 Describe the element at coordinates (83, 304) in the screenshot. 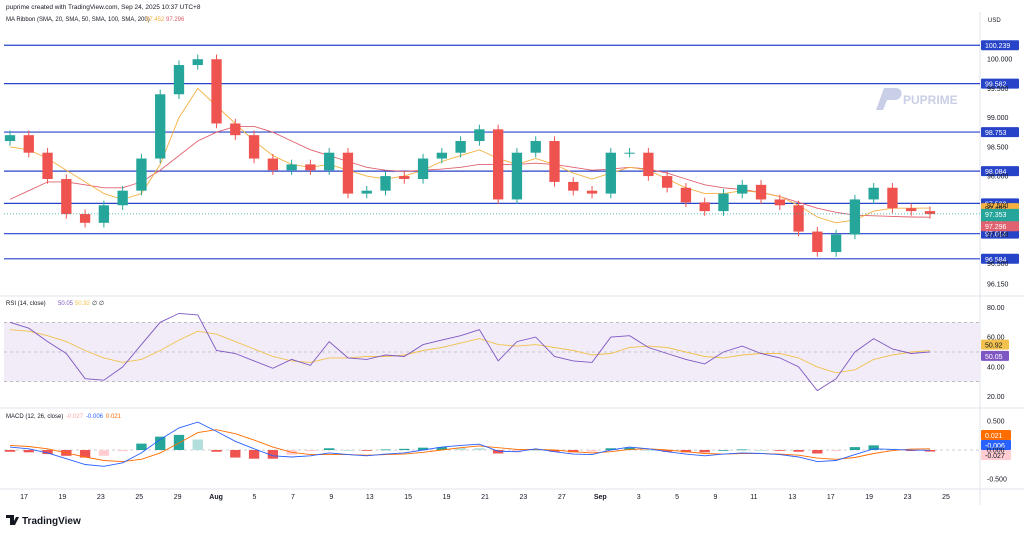

I see `rsi-legend-ma-value: 50.92` at that location.